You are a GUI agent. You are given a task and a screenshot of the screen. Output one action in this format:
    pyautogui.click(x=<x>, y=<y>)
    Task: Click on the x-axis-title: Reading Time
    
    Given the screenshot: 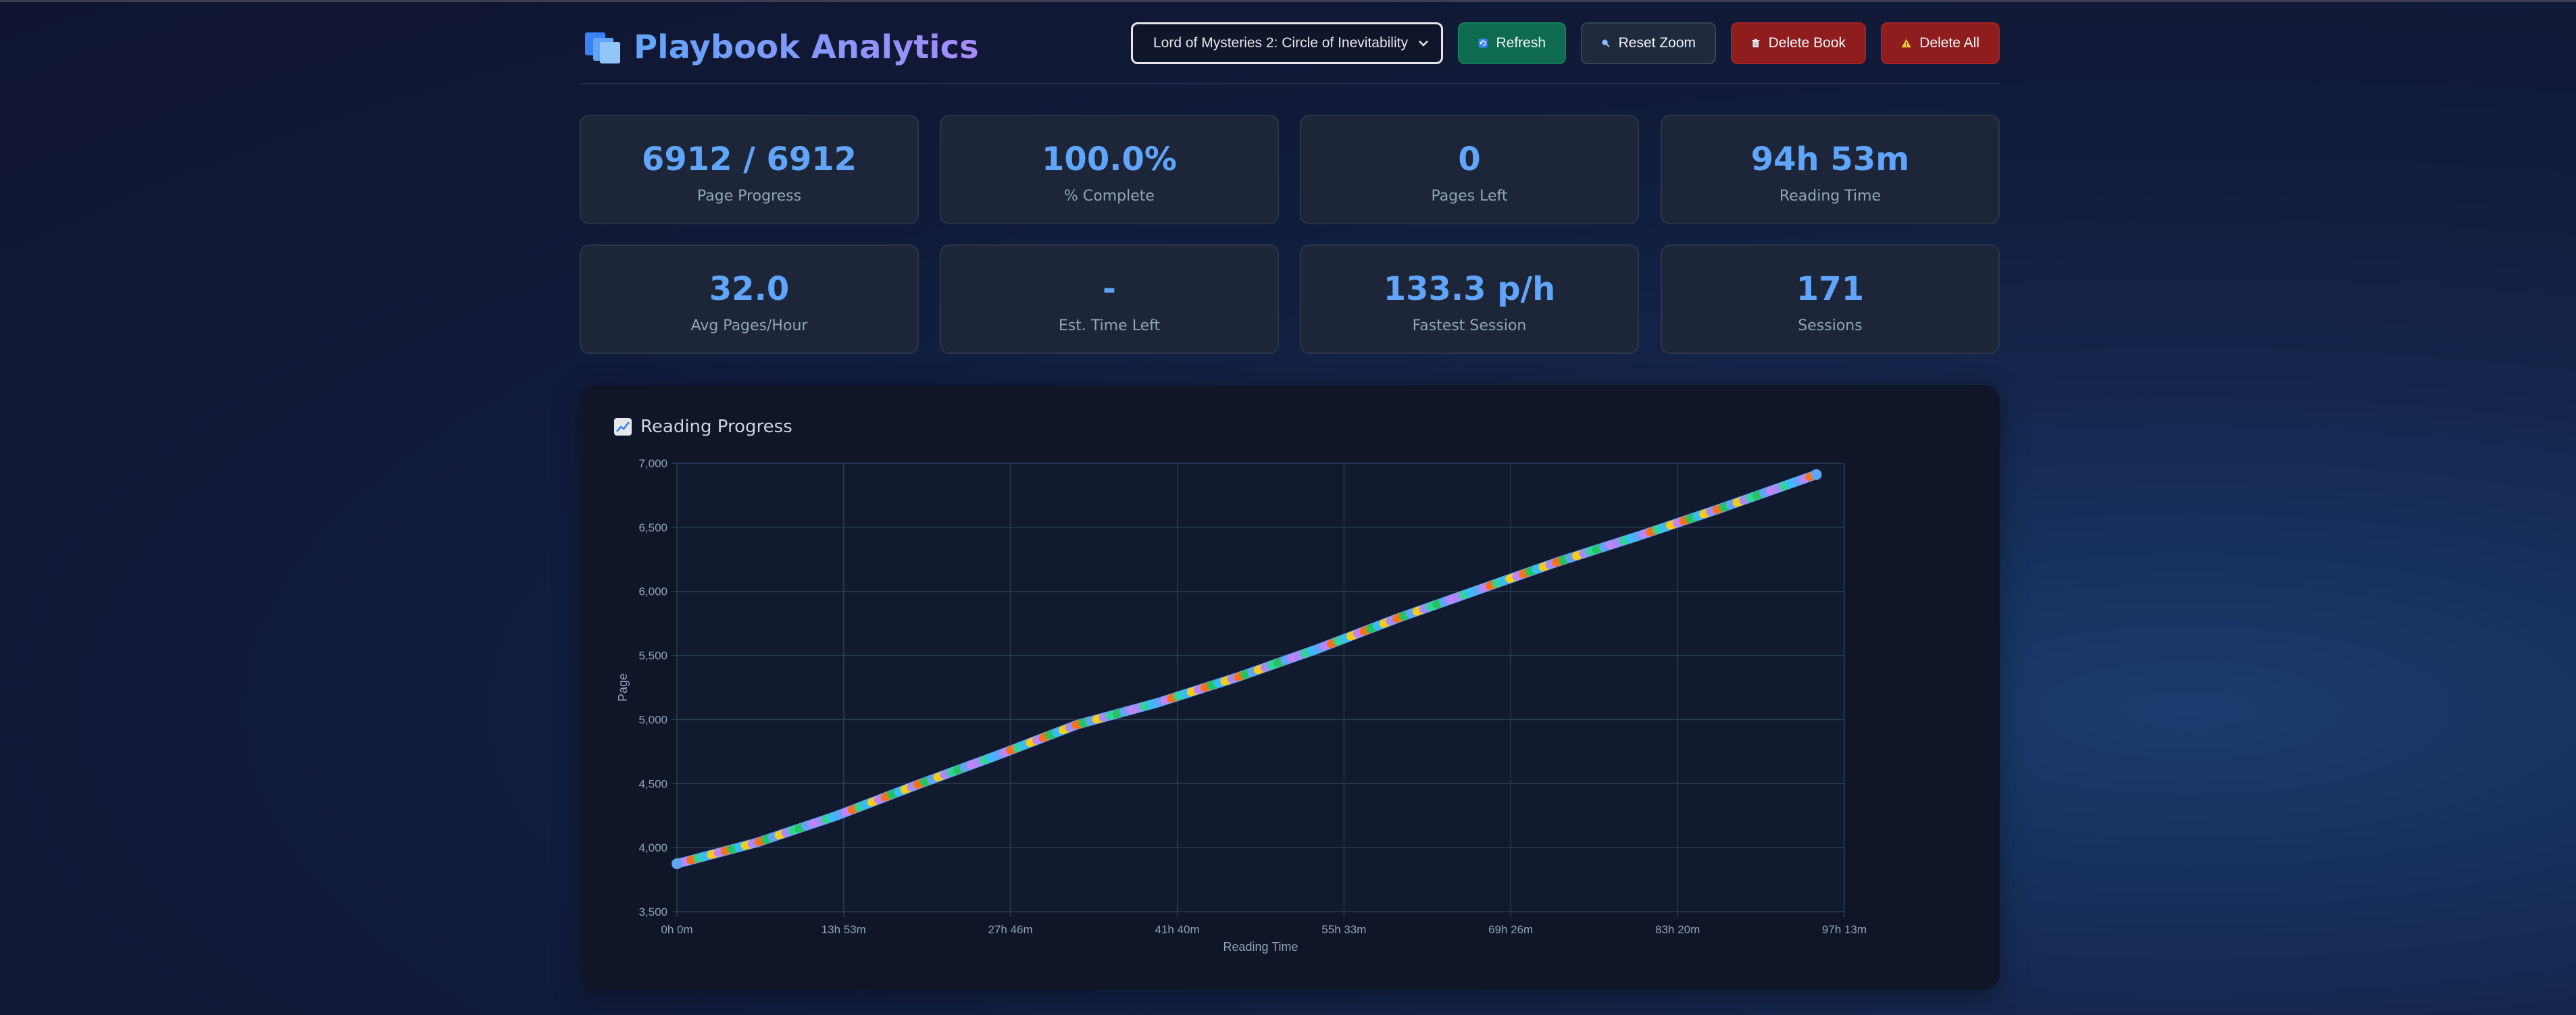 What is the action you would take?
    pyautogui.click(x=1260, y=947)
    